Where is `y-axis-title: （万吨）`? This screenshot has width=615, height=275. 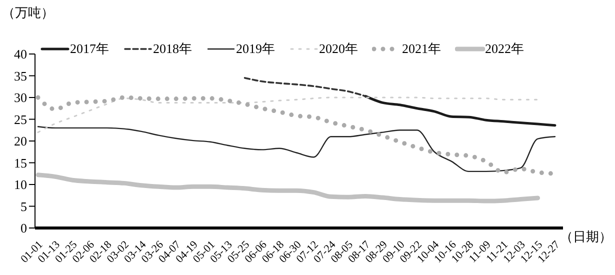
y-axis-title: （万吨） is located at coordinates (28, 13).